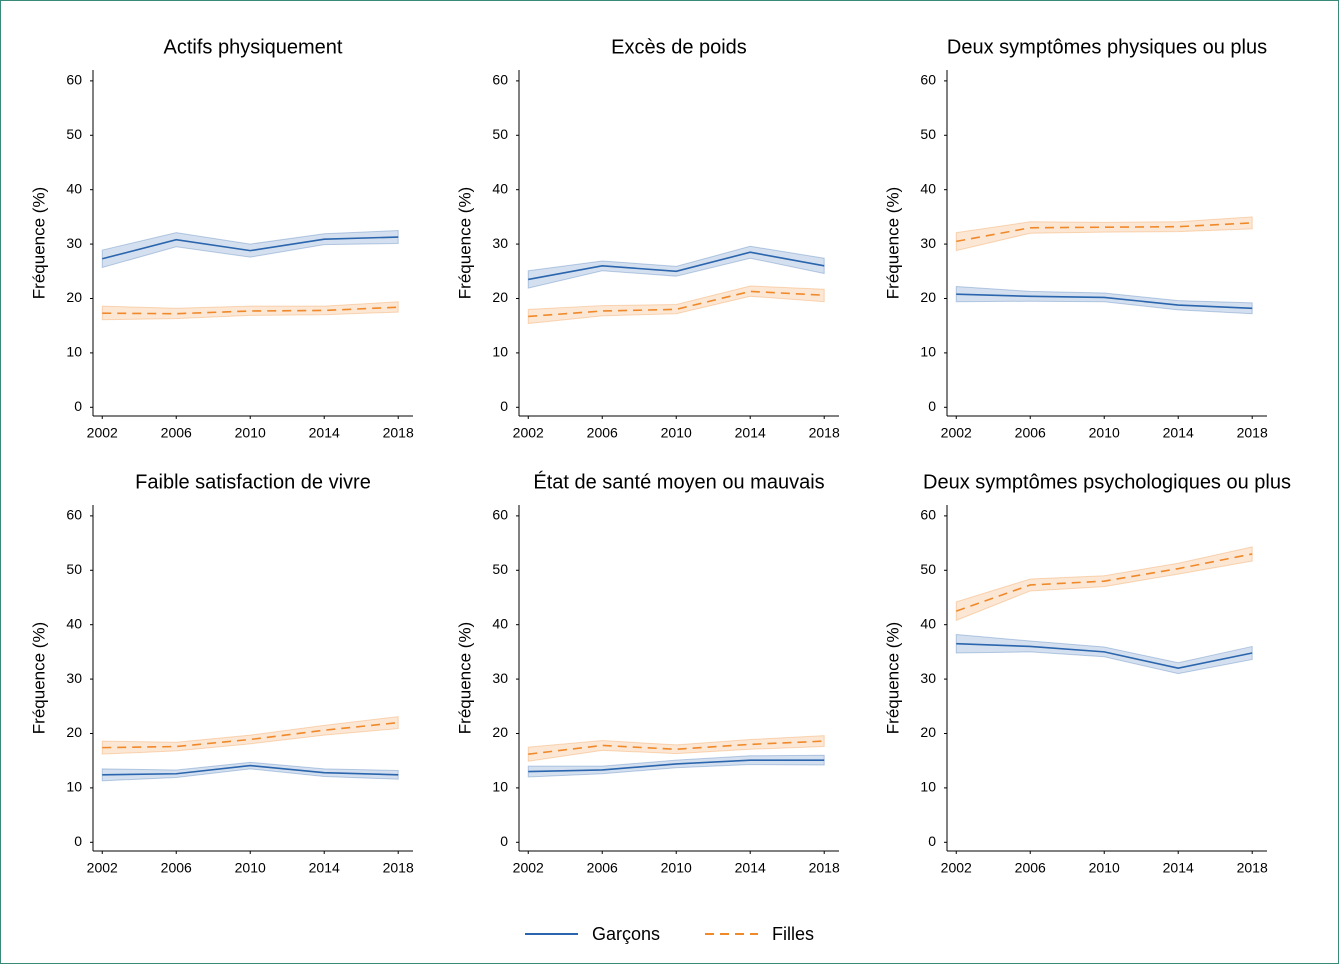  What do you see at coordinates (678, 481) in the screenshot?
I see `chart-title: État de santé moyen ou mauvais` at bounding box center [678, 481].